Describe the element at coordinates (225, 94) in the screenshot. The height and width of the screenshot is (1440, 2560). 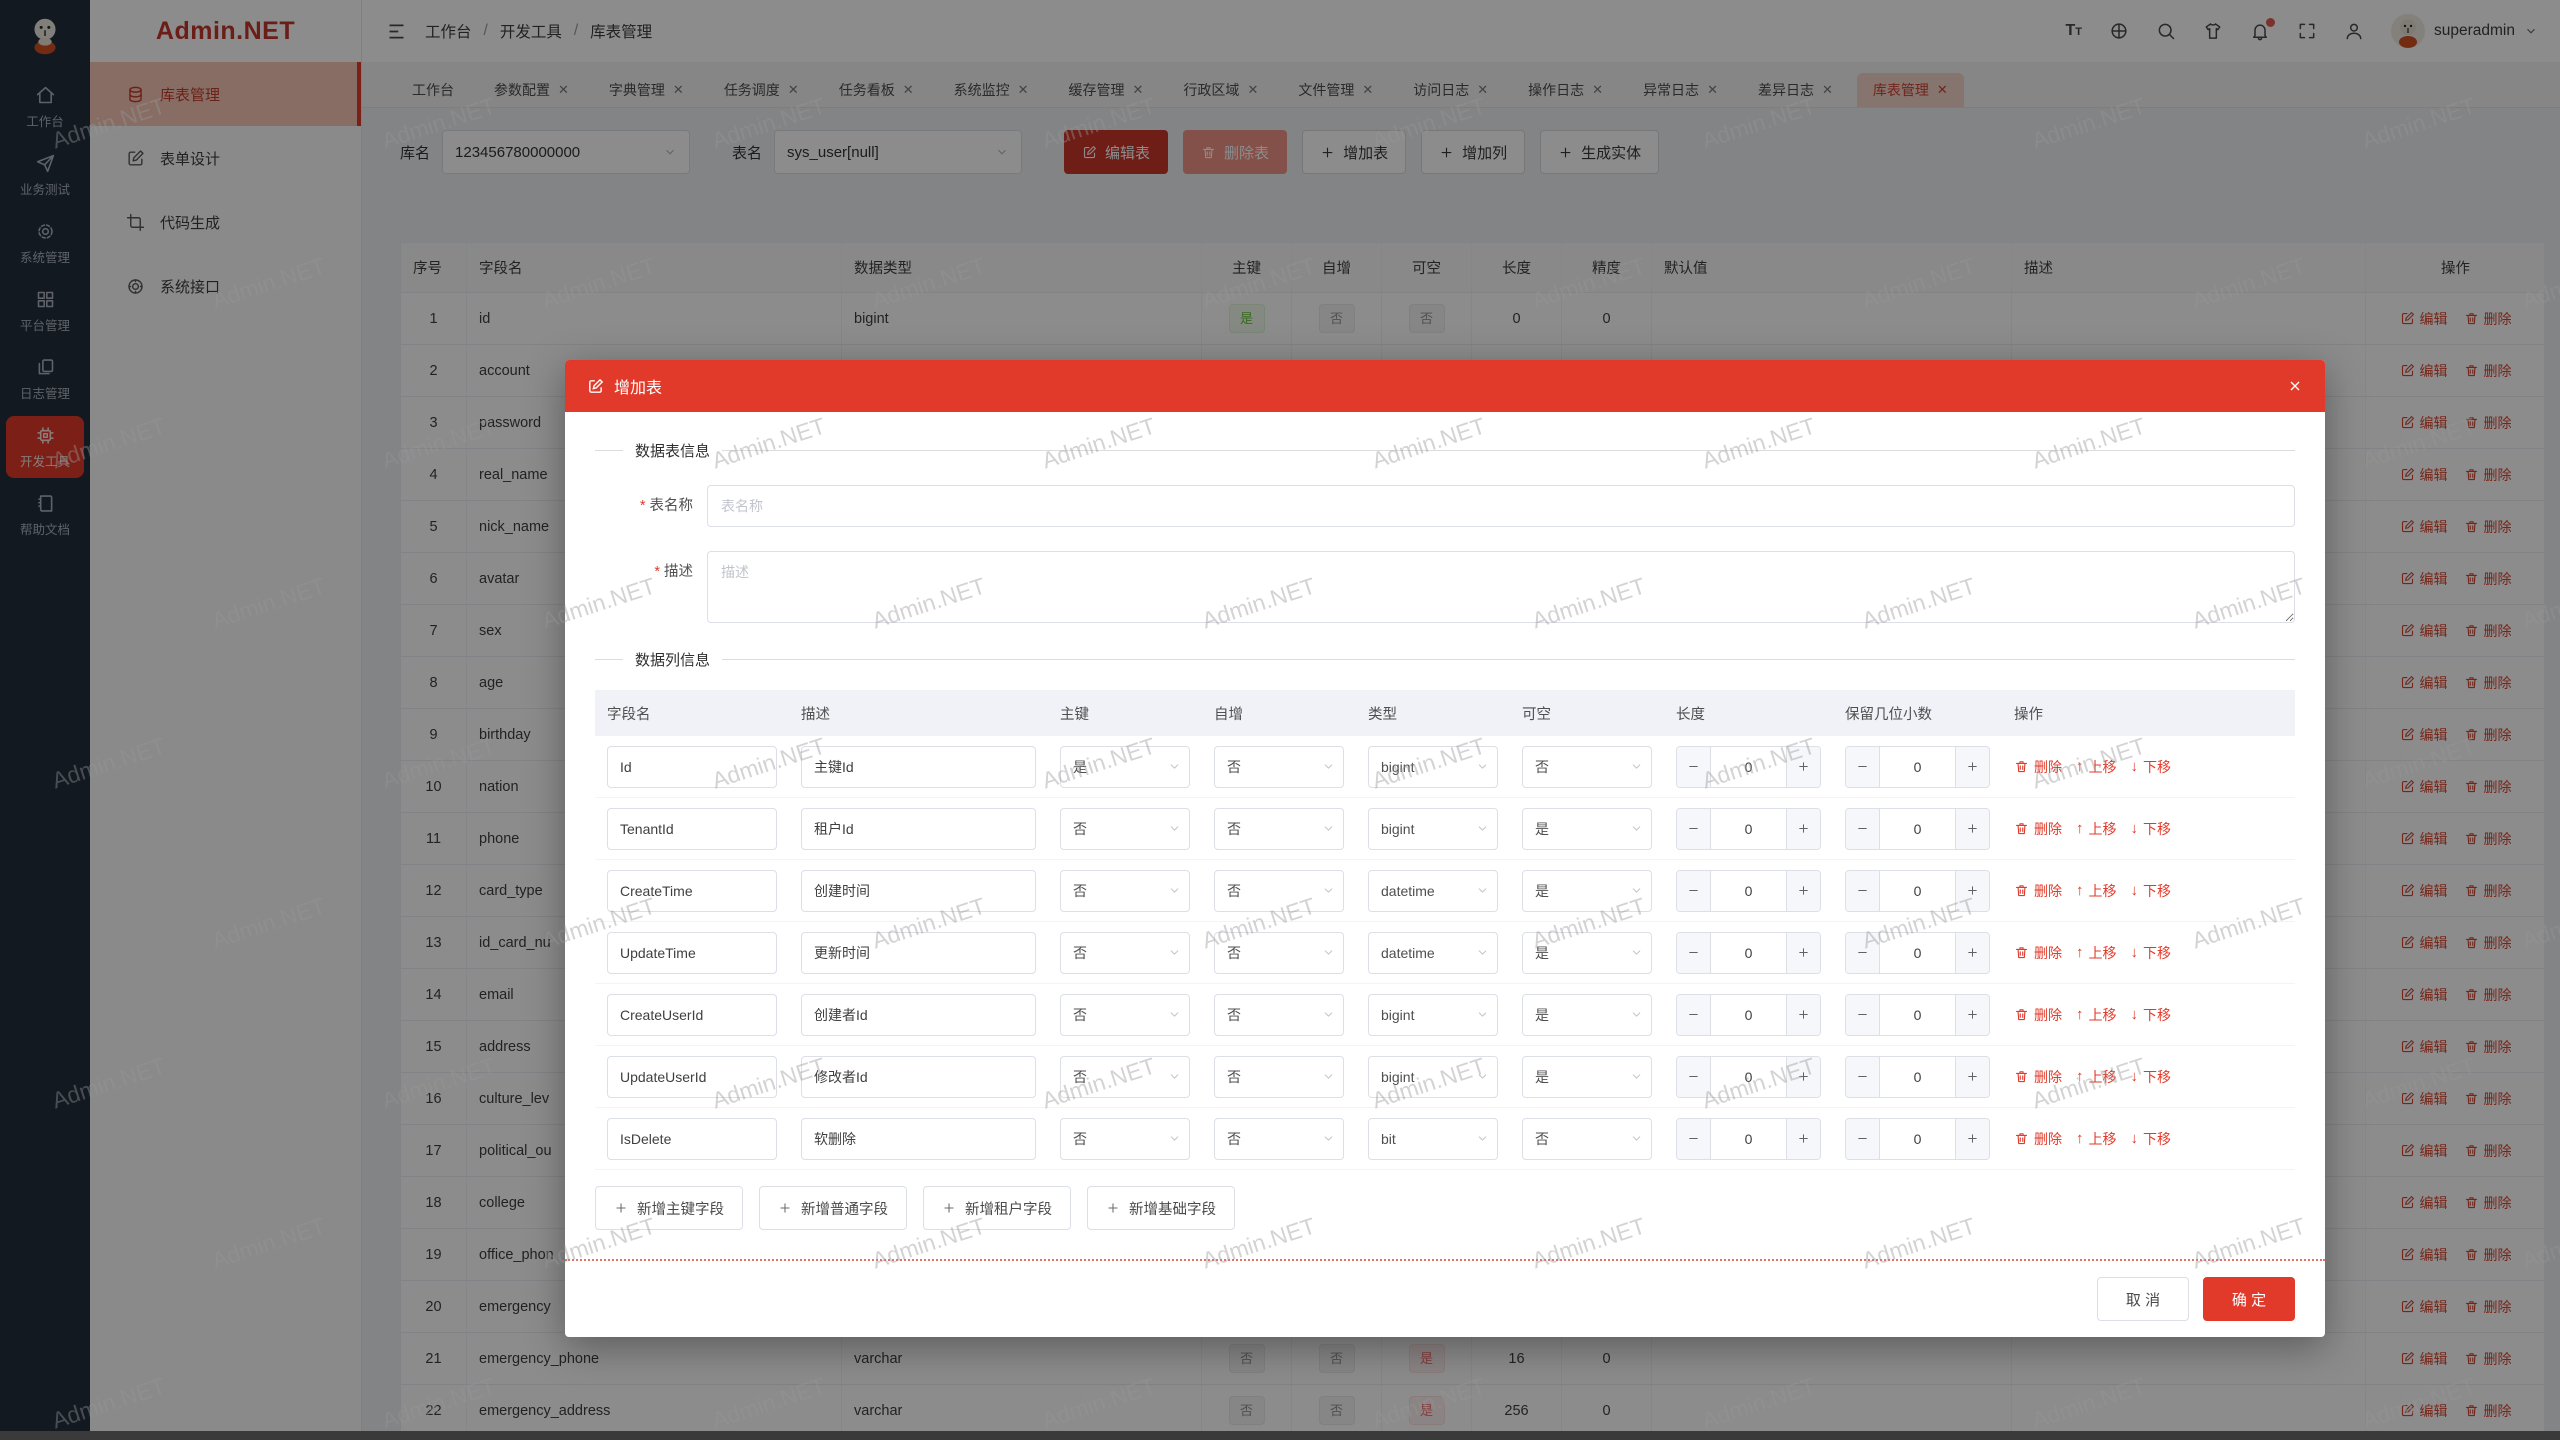
I see `sidebar-item-库表管理: 库表管理` at that location.